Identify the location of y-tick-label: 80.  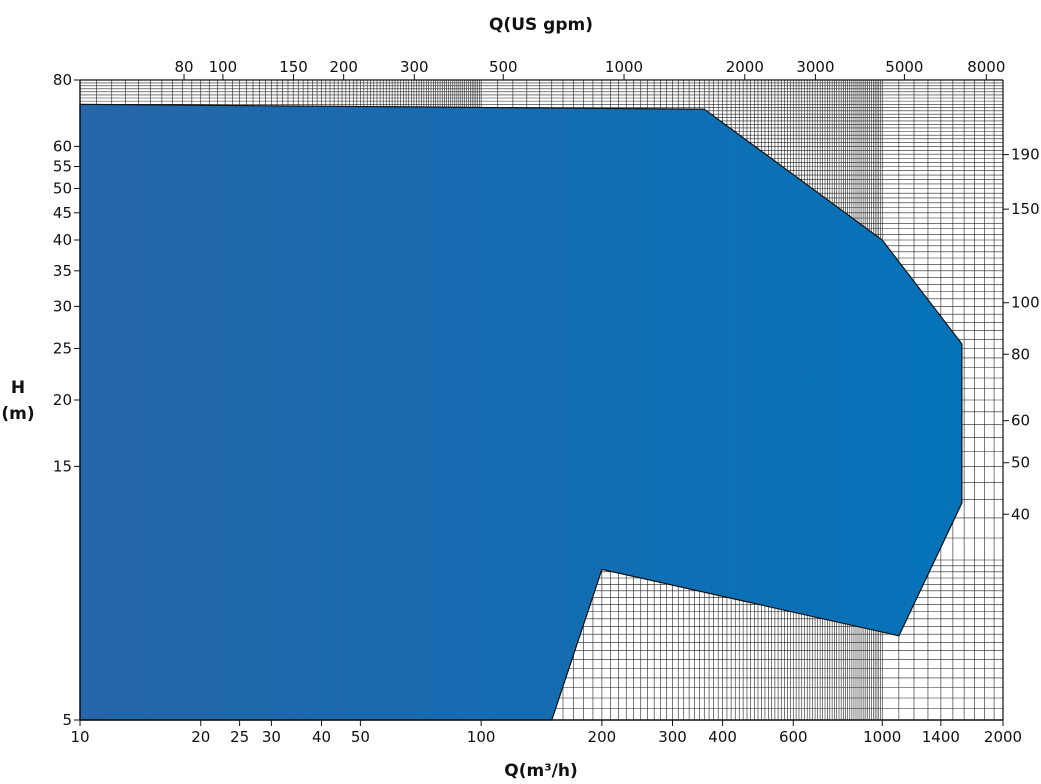
(62, 80).